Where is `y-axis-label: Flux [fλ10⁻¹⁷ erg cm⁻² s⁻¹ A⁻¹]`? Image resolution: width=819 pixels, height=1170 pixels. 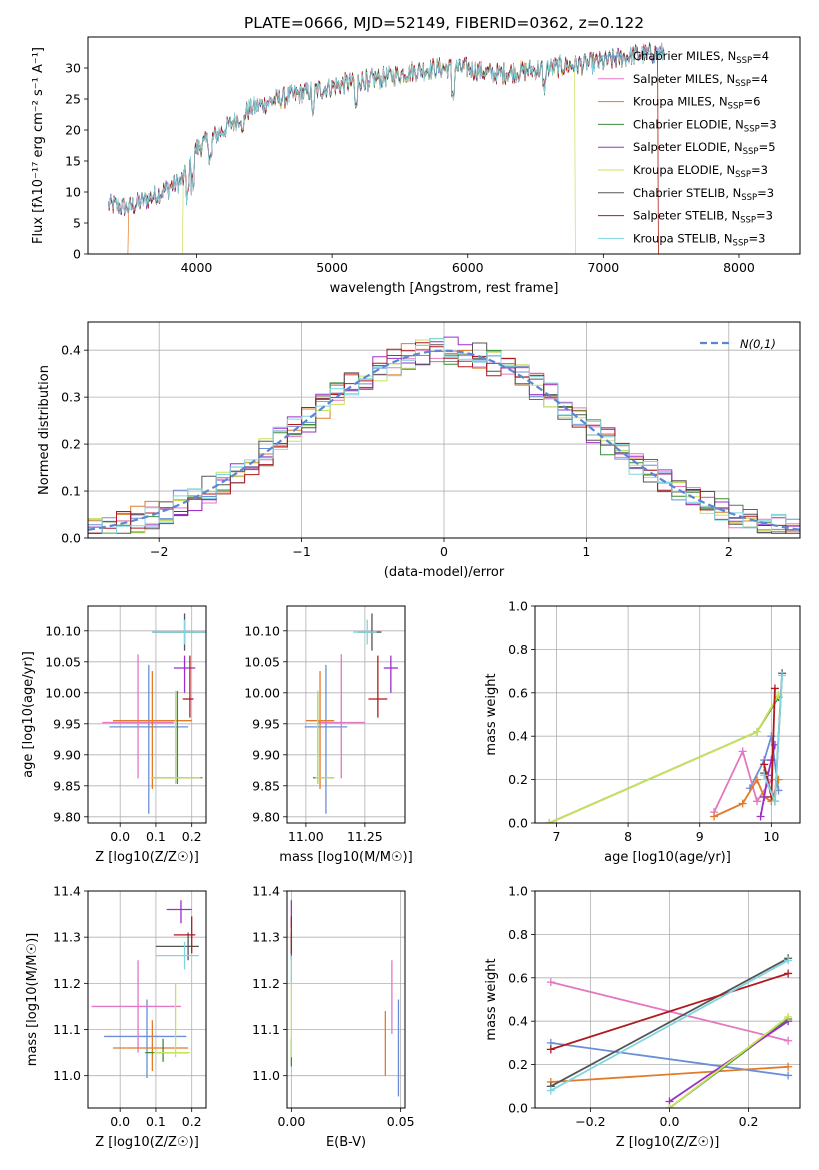
y-axis-label: Flux [fλ10⁻¹⁷ erg cm⁻² s⁻¹ A⁻¹] is located at coordinates (38, 145).